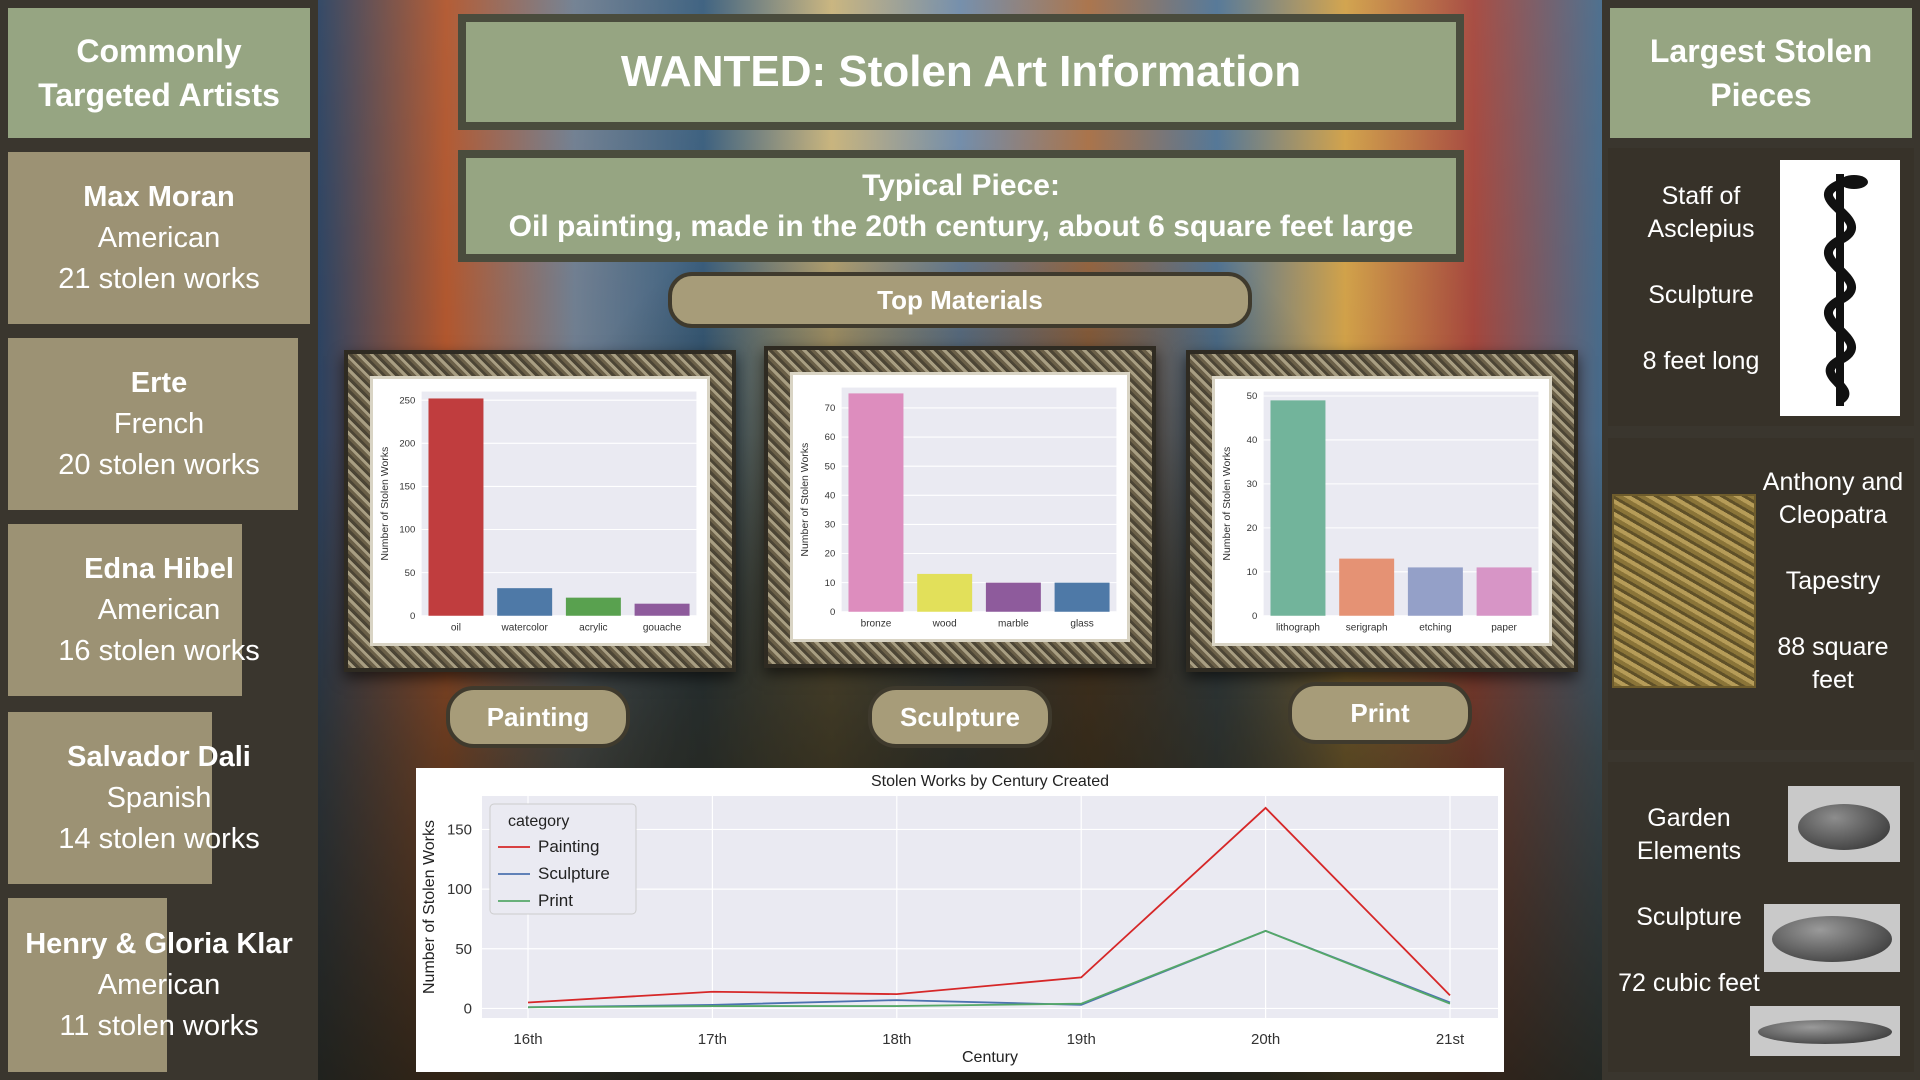 This screenshot has width=1920, height=1080. What do you see at coordinates (989, 969) in the screenshot?
I see `series-line-print` at bounding box center [989, 969].